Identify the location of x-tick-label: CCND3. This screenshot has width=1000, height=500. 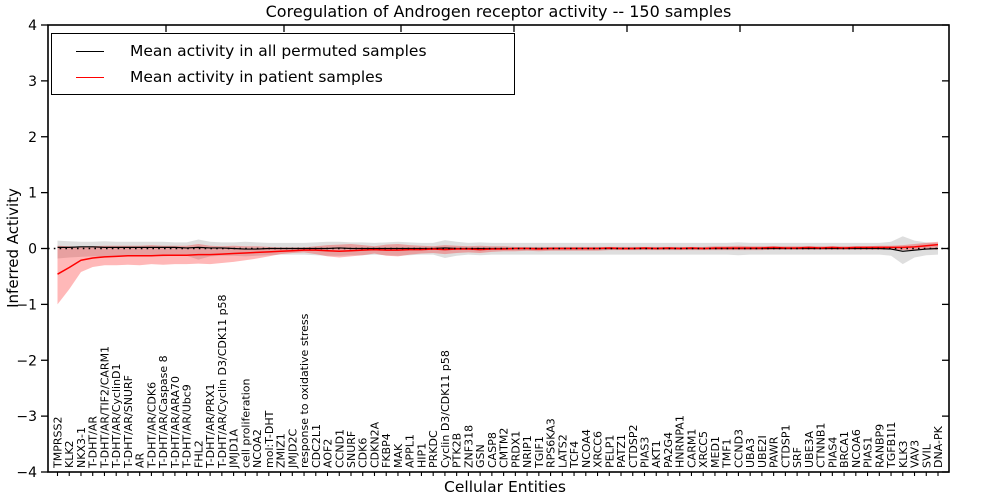
(738, 448).